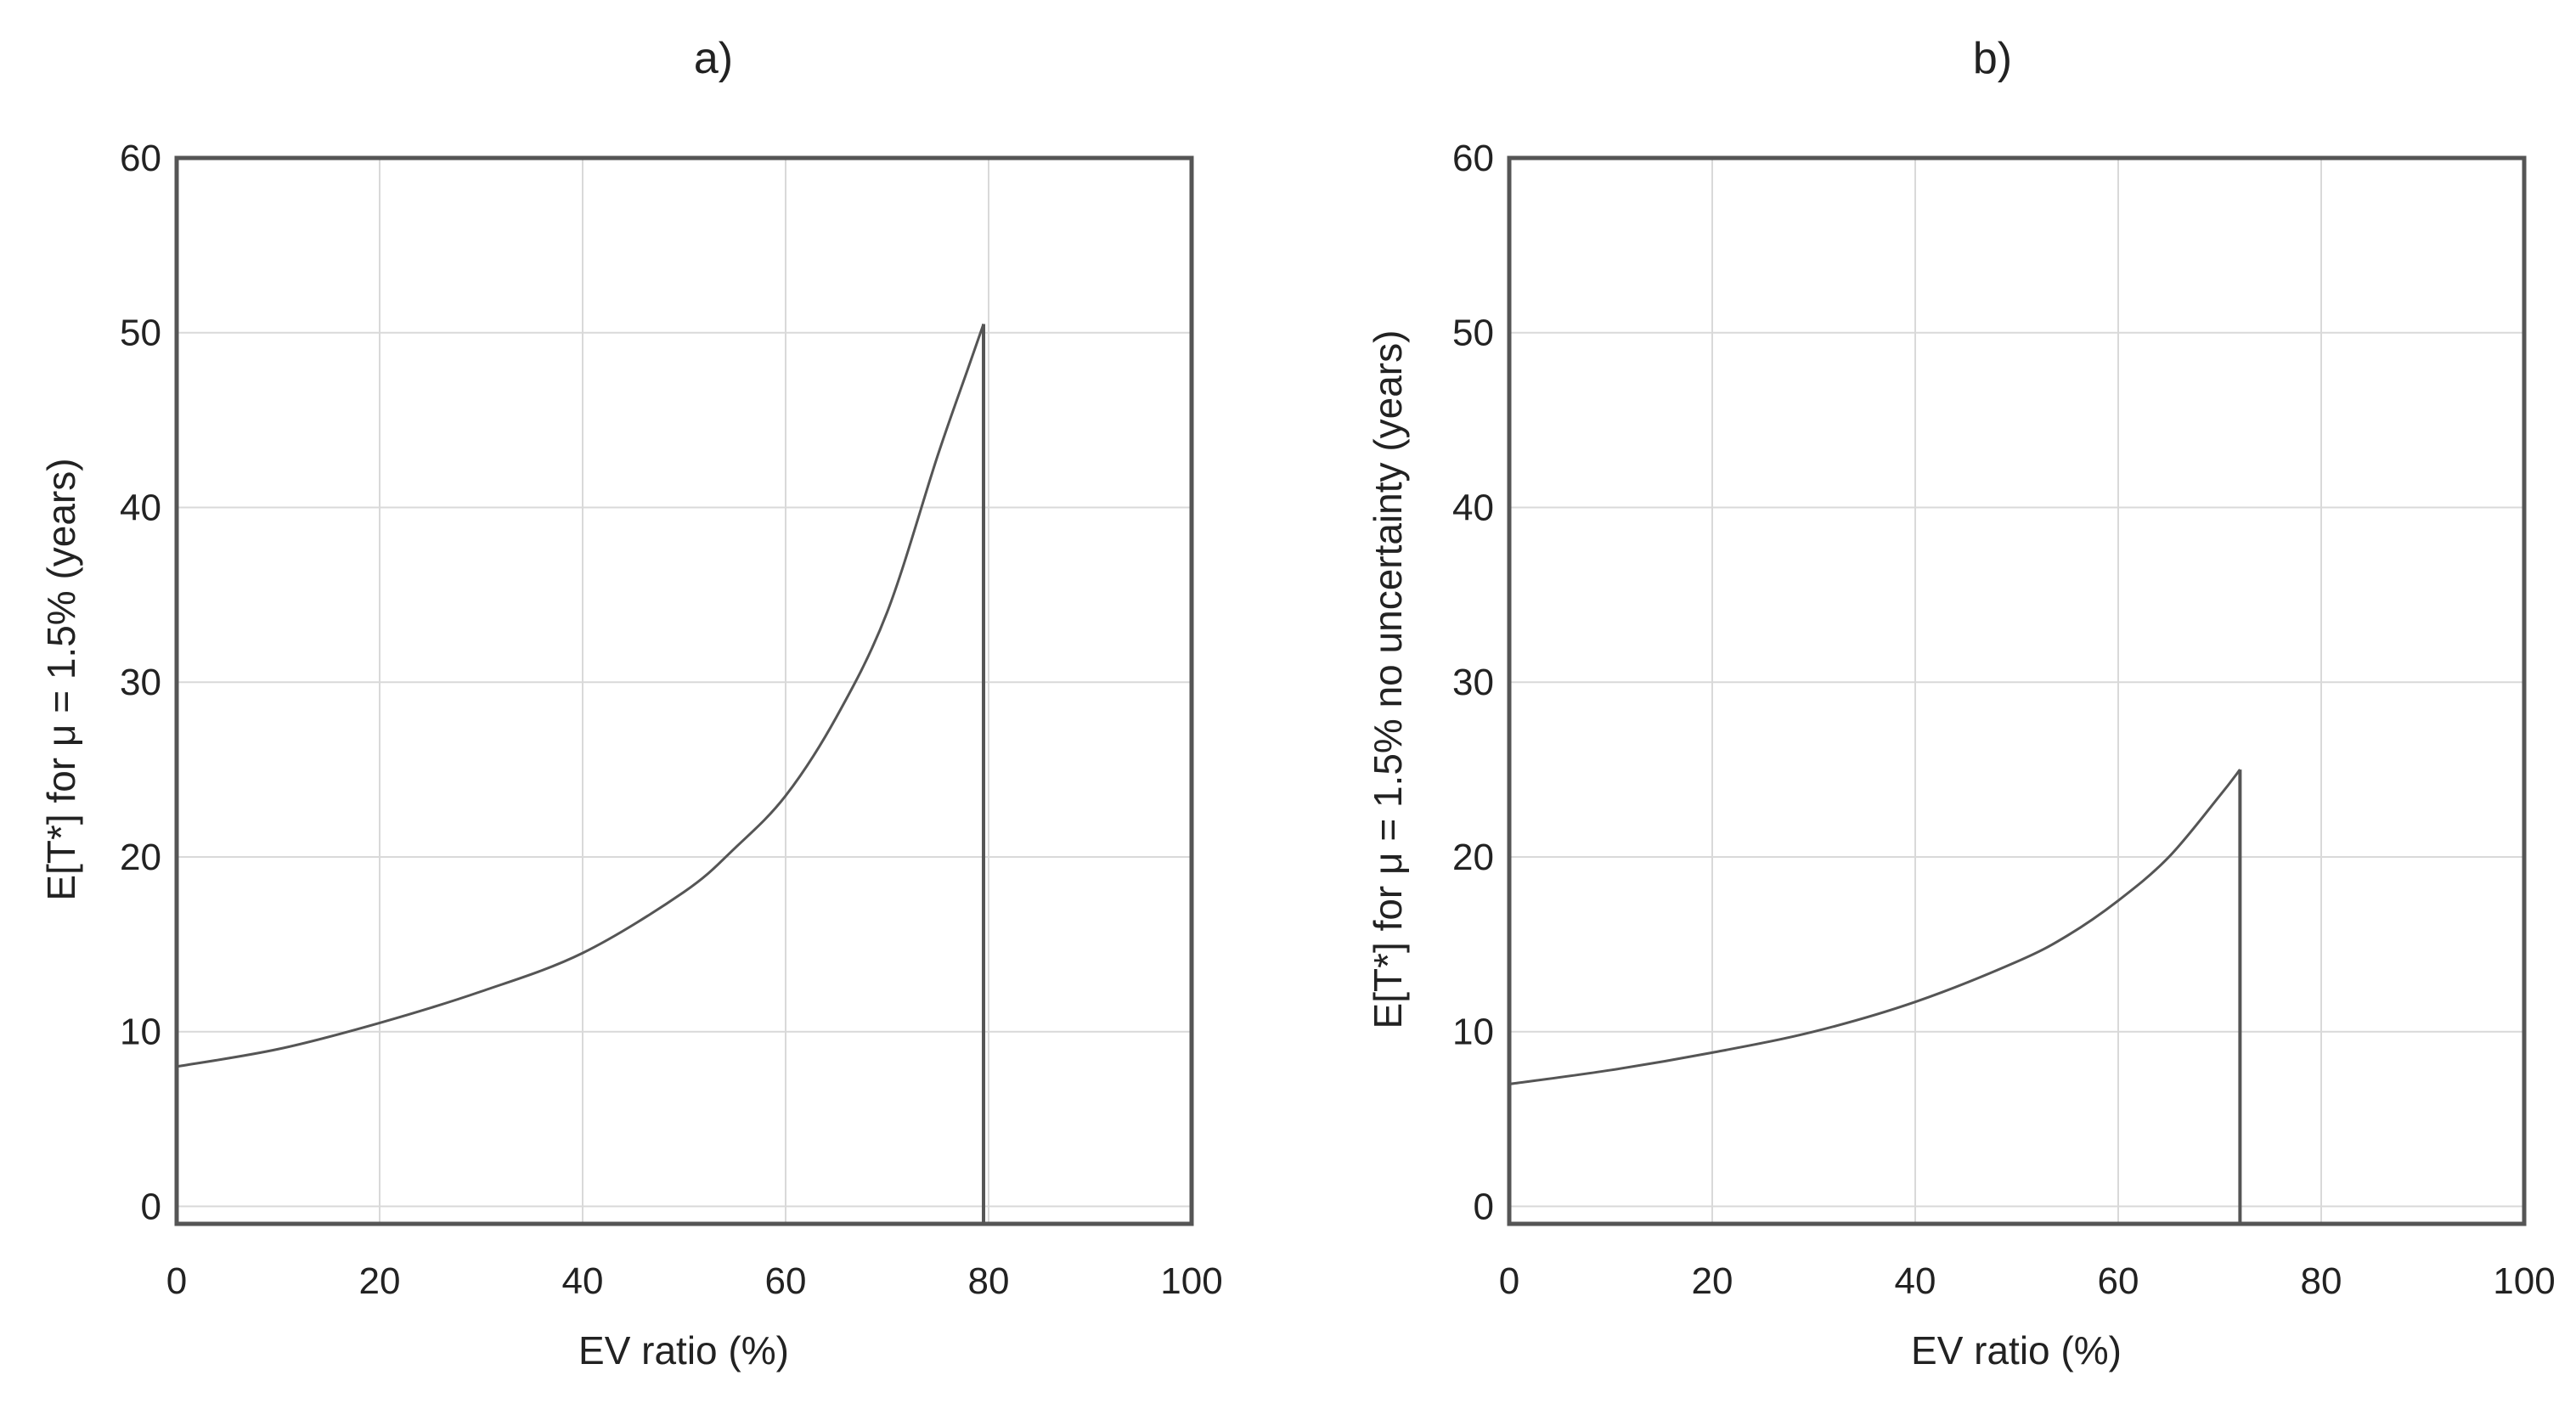  Describe the element at coordinates (1874, 927) in the screenshot. I see `panel-b-series-line` at that location.